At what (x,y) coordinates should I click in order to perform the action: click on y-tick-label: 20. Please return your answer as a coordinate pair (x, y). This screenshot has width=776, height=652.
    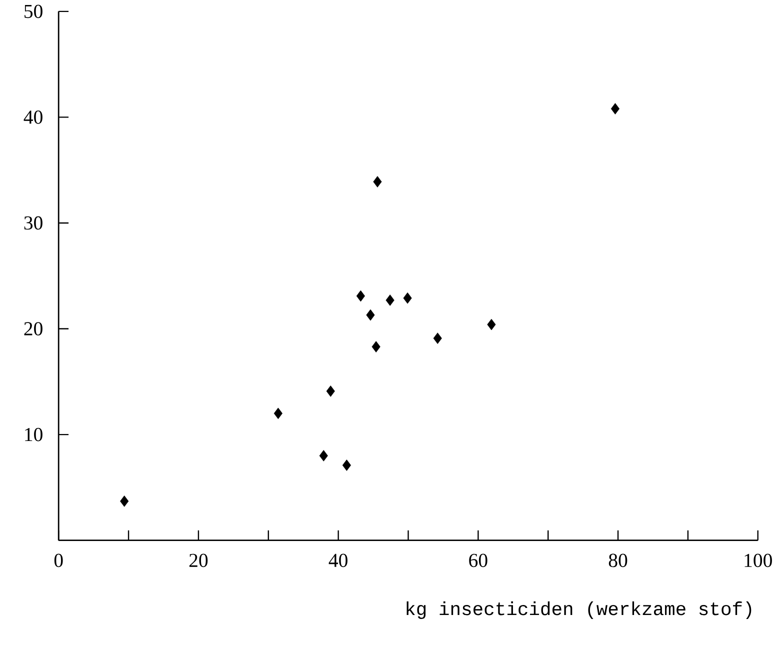
    Looking at the image, I should click on (33, 329).